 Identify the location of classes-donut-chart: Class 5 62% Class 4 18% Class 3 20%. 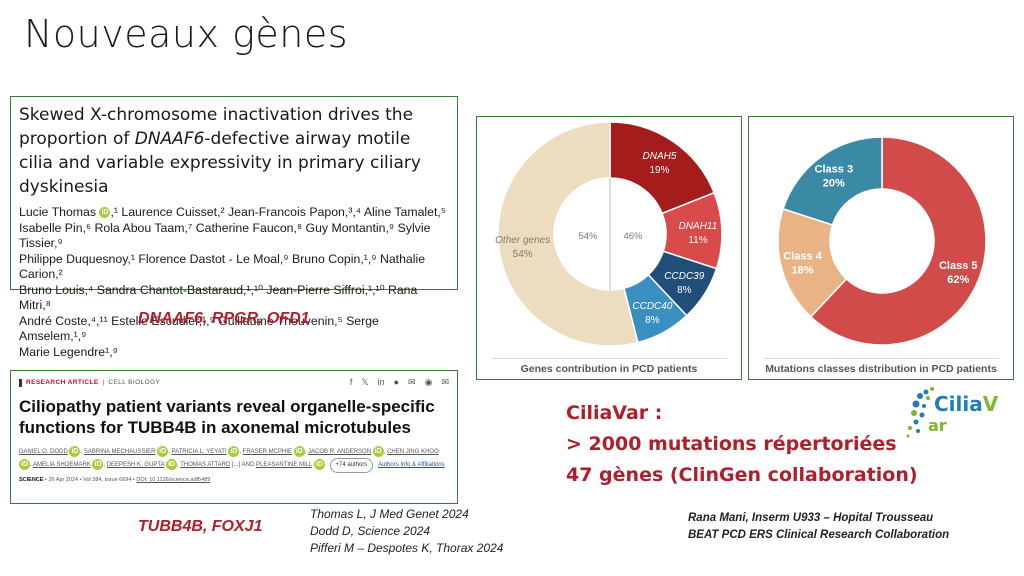
(882, 241).